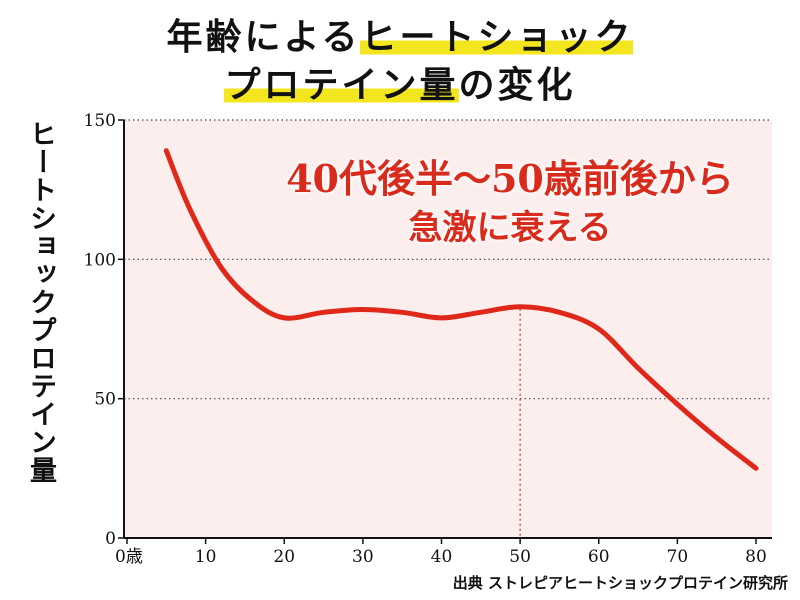  I want to click on x-tick-label: 80, so click(756, 557).